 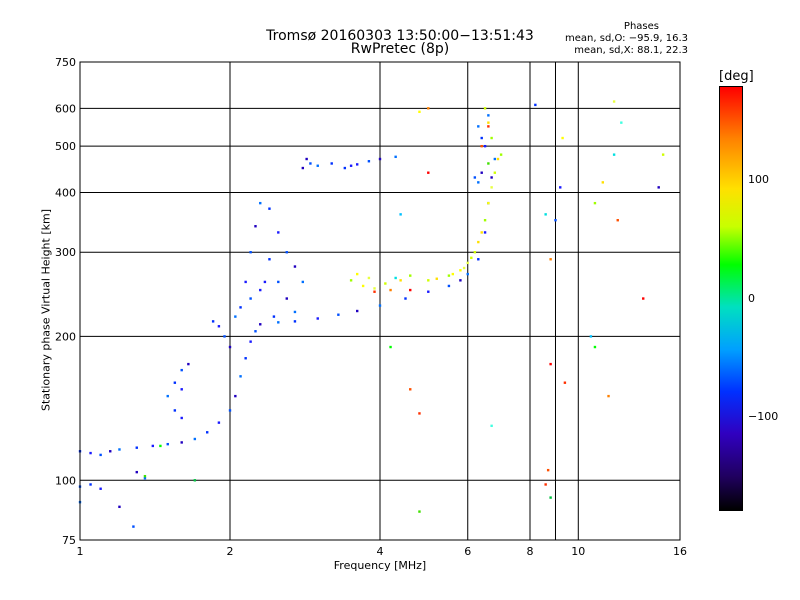 What do you see at coordinates (65, 301) in the screenshot?
I see `y-ticks: 75 100 200 300 400 500 600 750` at bounding box center [65, 301].